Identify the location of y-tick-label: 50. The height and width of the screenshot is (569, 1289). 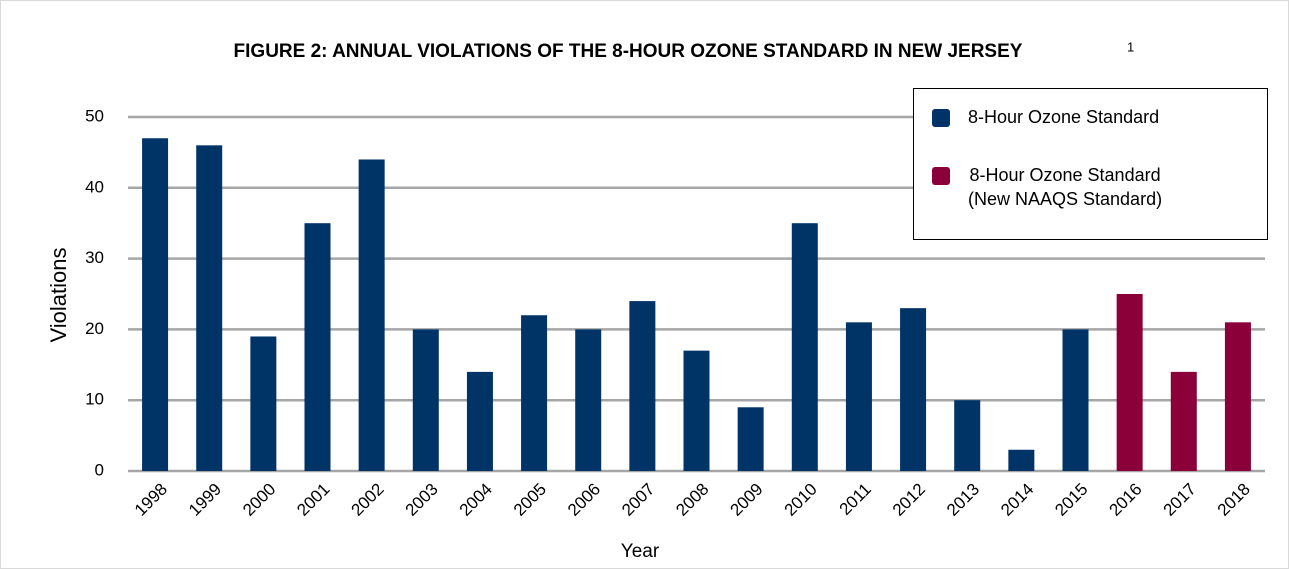
(94, 115).